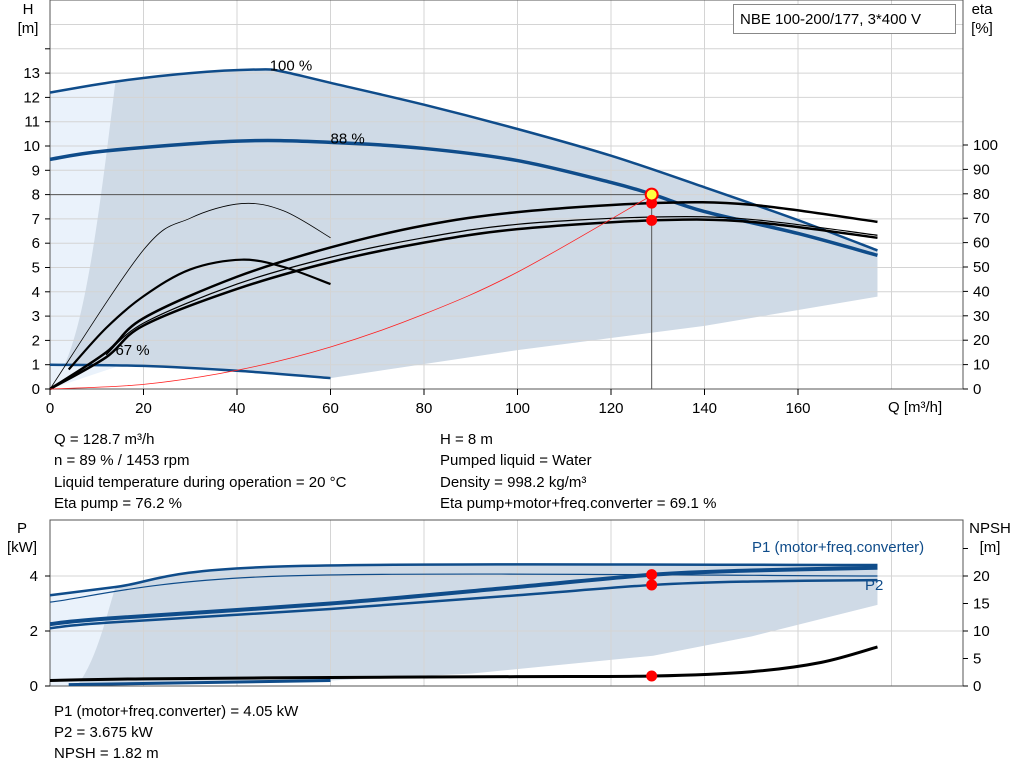 The width and height of the screenshot is (1024, 781). Describe the element at coordinates (122, 460) in the screenshot. I see `readout-n: n = 89 % / 1453 rpm` at that location.